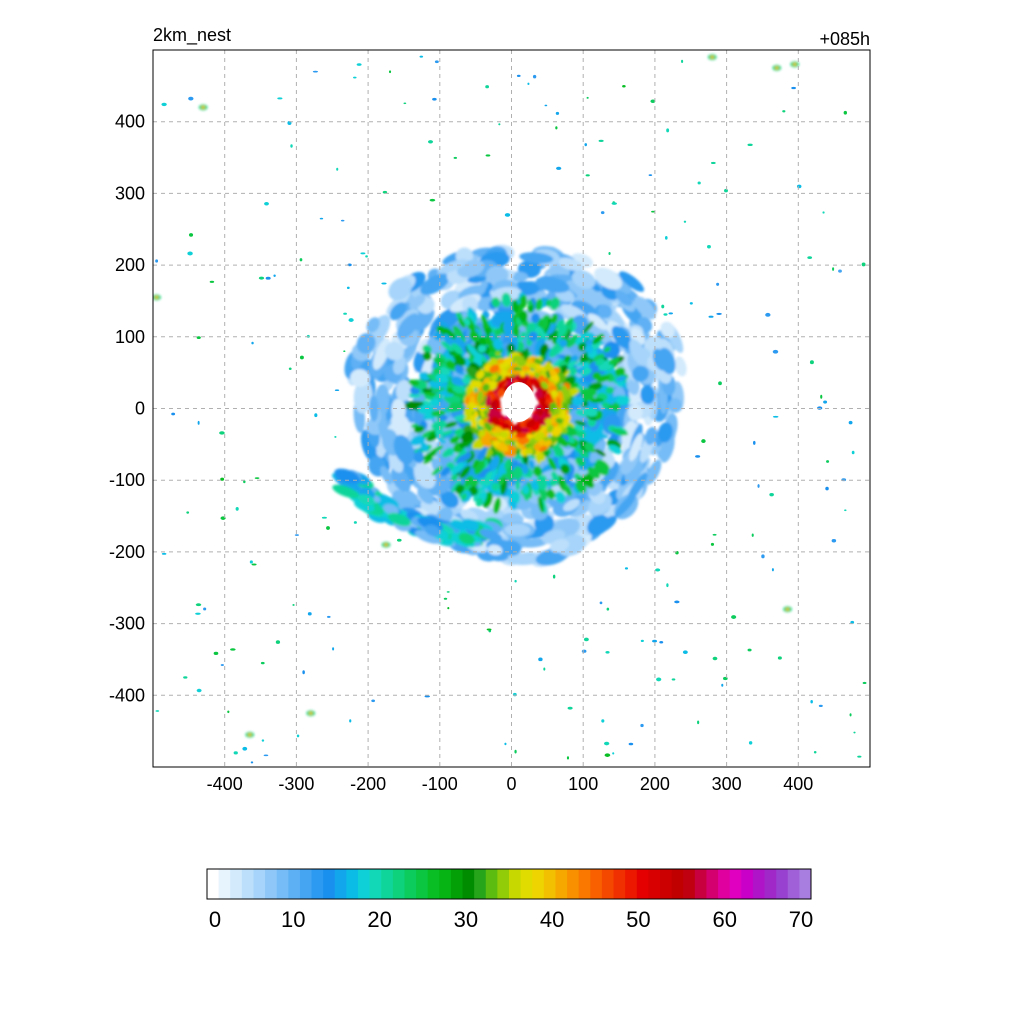  I want to click on y-tick-label: -400, so click(127, 695).